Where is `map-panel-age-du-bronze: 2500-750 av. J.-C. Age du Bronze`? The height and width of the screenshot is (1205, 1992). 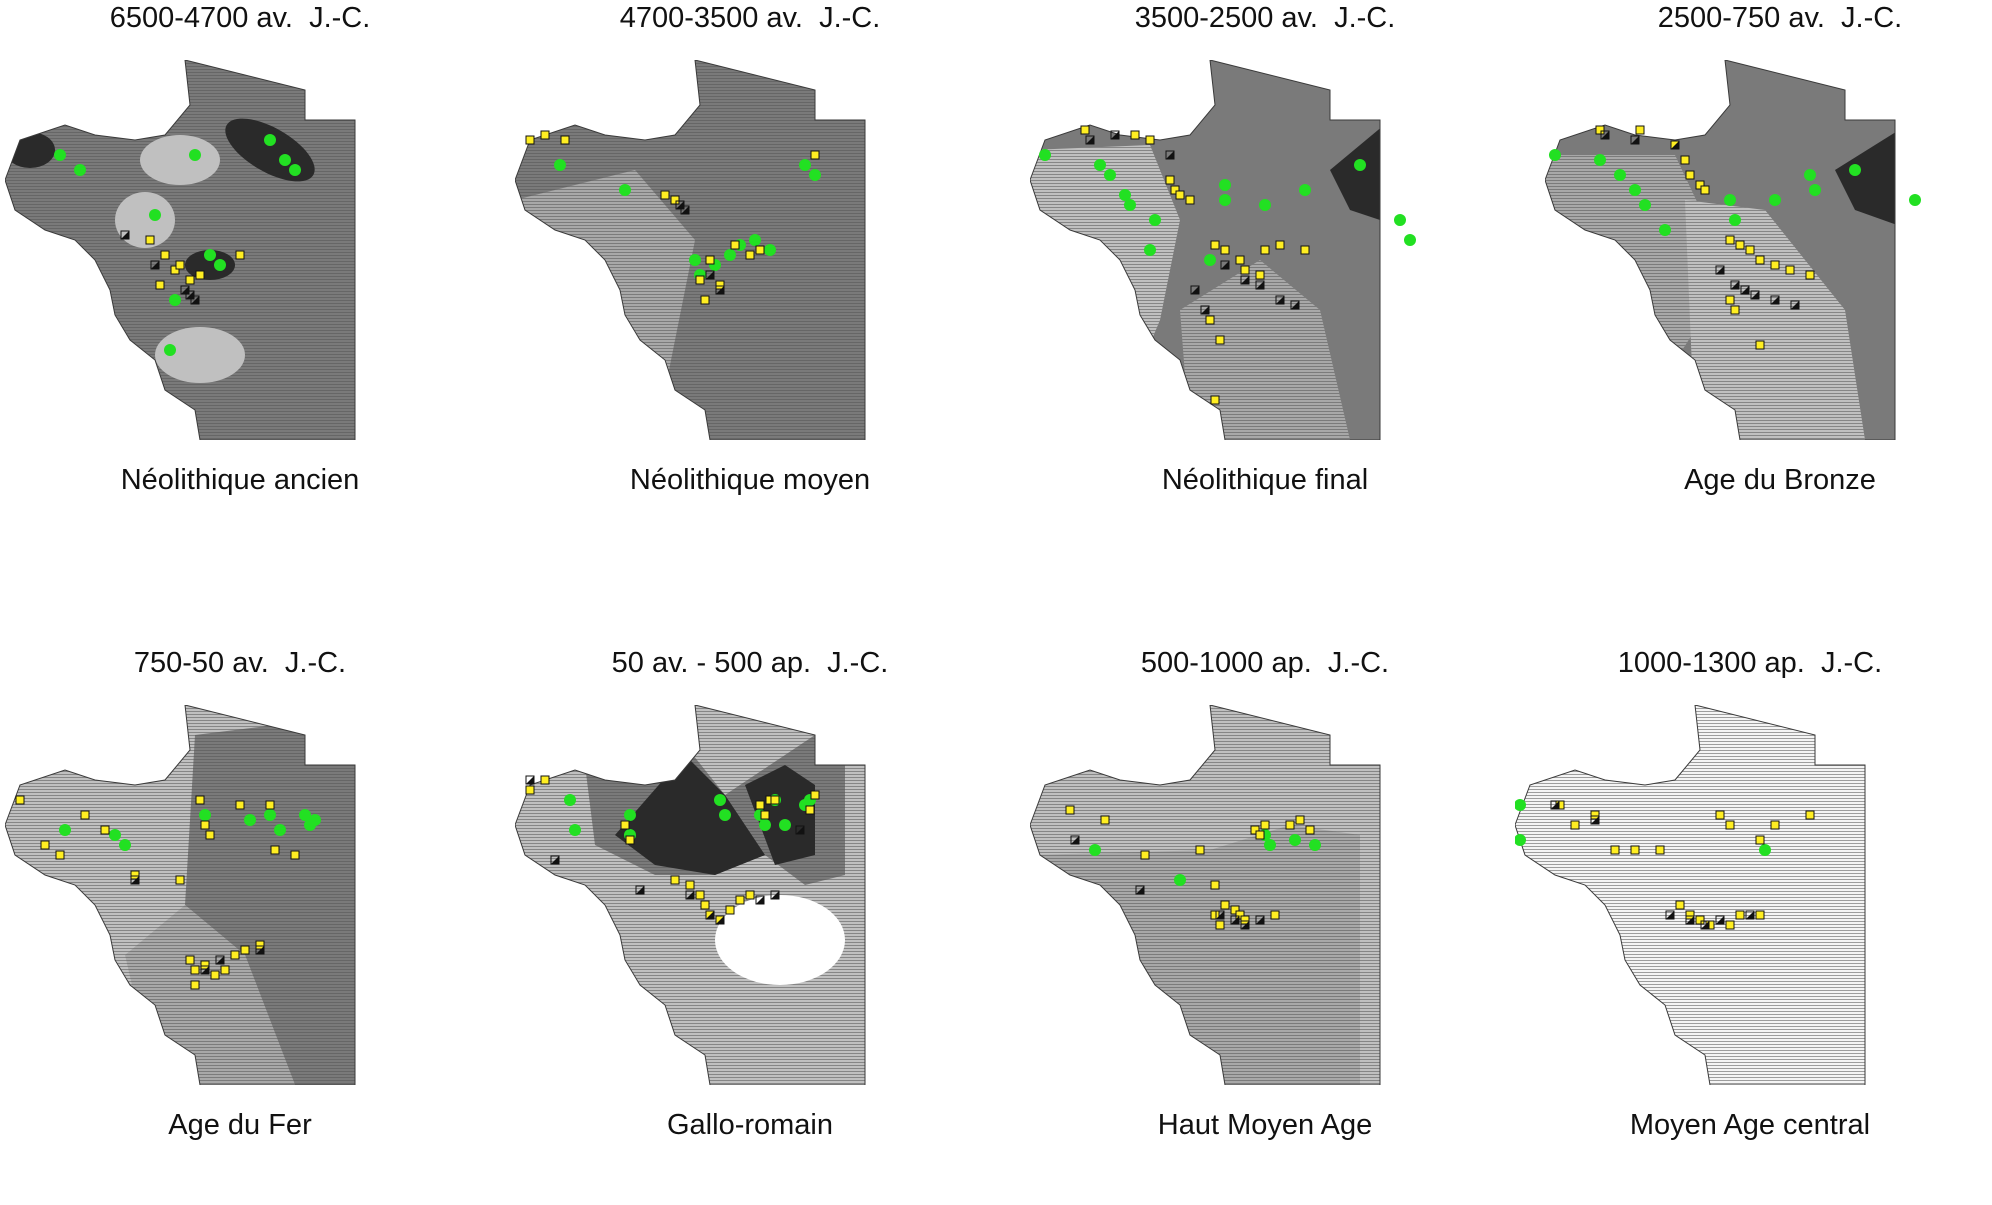 map-panel-age-du-bronze: 2500-750 av. J.-C. Age du Bronze is located at coordinates (1768, 280).